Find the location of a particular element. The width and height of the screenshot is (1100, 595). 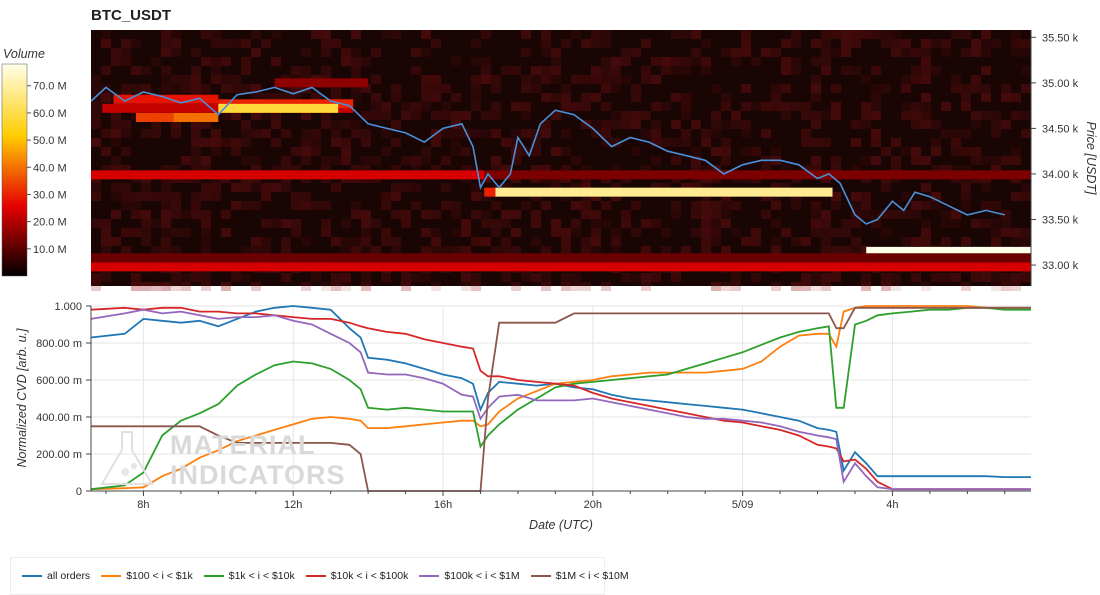

cvd-tick-label: 0 is located at coordinates (79, 492).